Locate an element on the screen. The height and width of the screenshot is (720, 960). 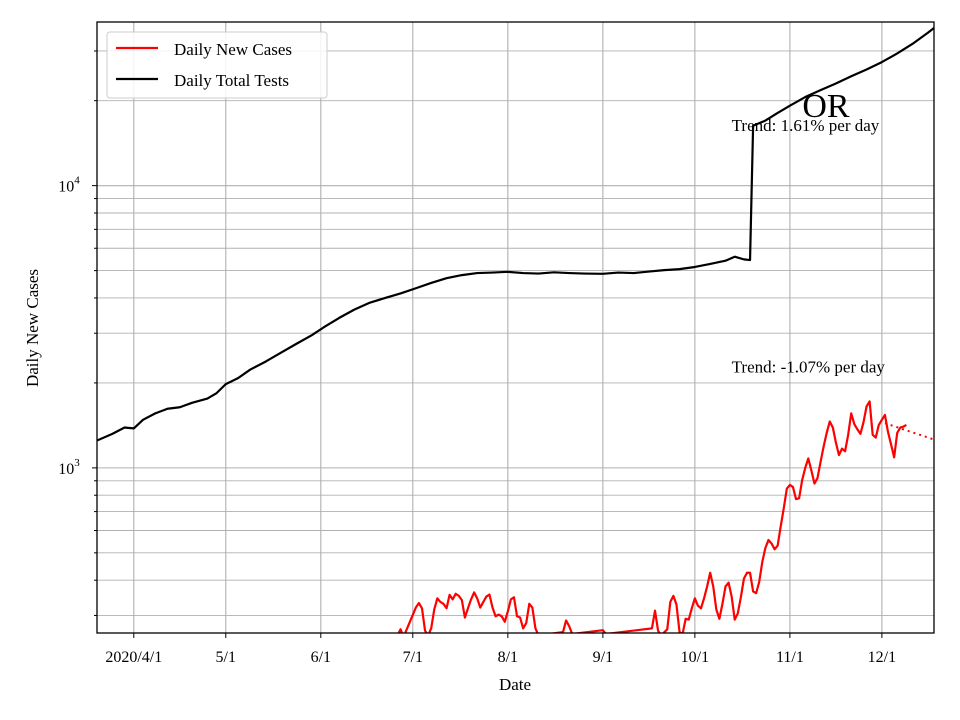
y-tick-label: 10⁴ is located at coordinates (69, 185).